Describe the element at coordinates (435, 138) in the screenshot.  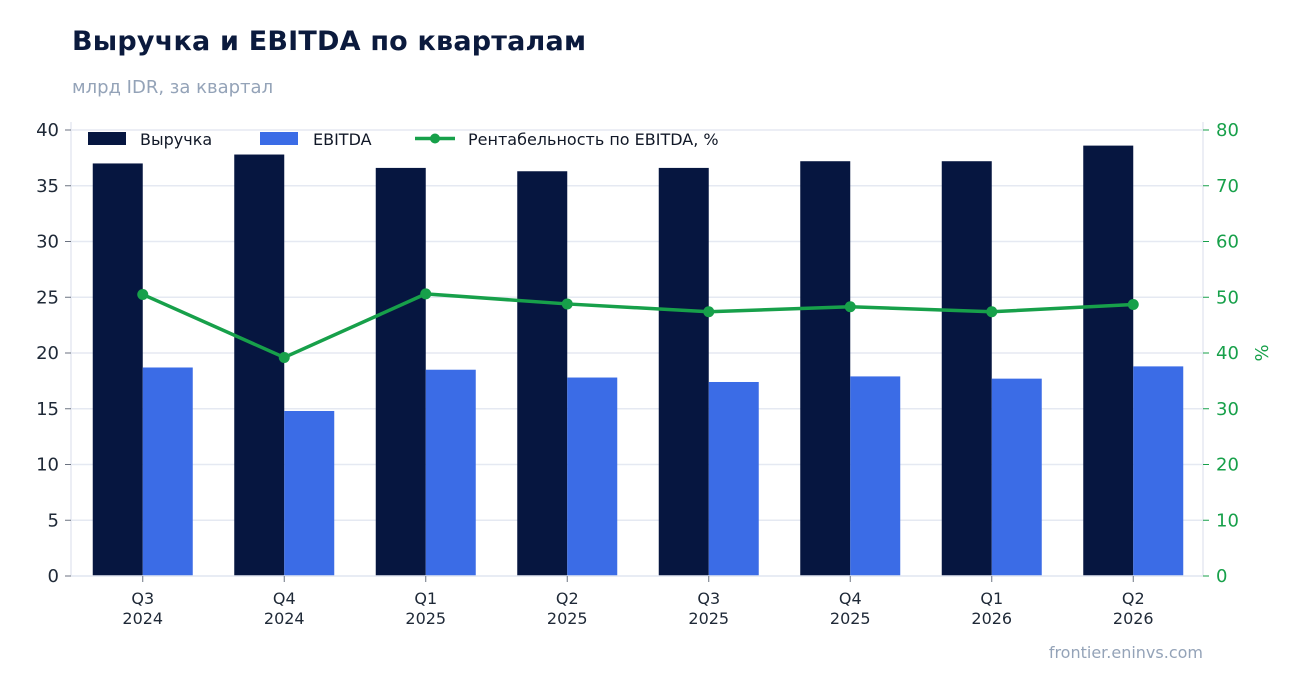
I see `legend-marker-margin` at that location.